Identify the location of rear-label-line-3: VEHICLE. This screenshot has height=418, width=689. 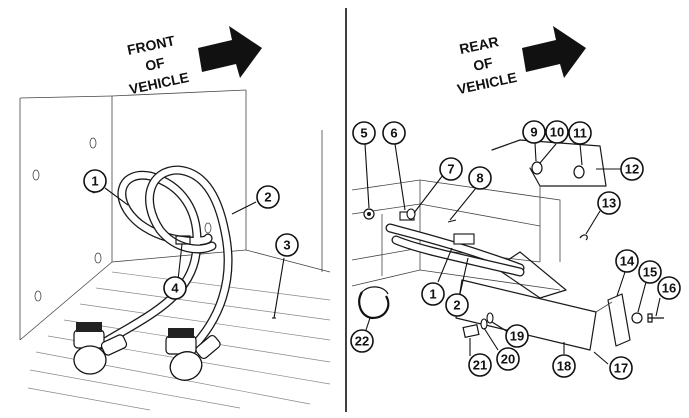
(487, 83).